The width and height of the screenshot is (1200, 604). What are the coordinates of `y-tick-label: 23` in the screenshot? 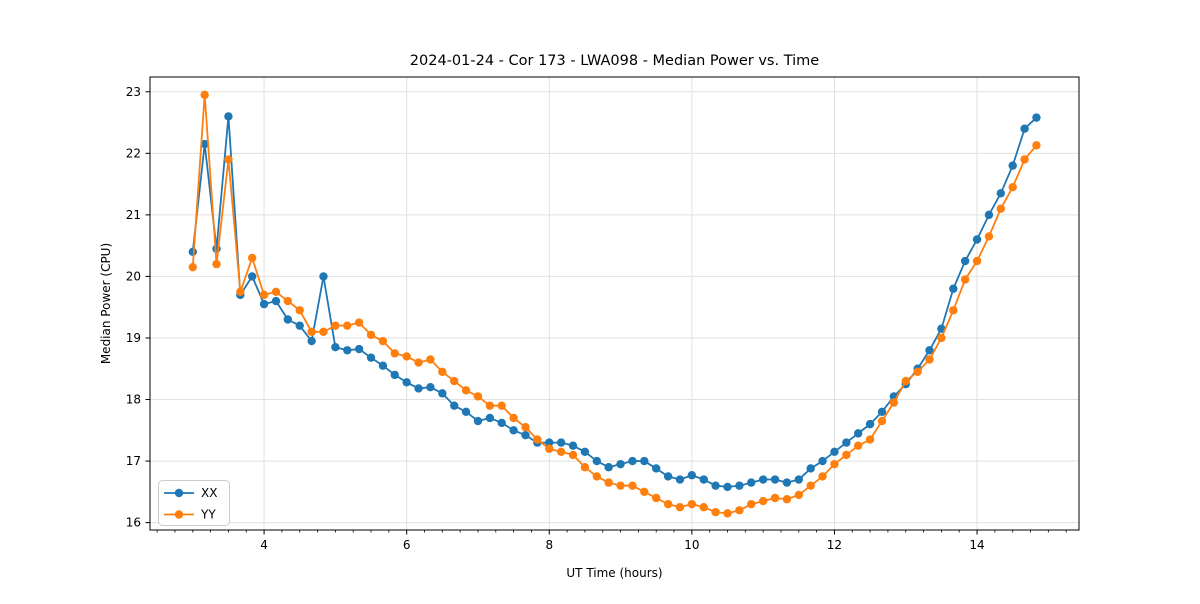 It's located at (133, 92).